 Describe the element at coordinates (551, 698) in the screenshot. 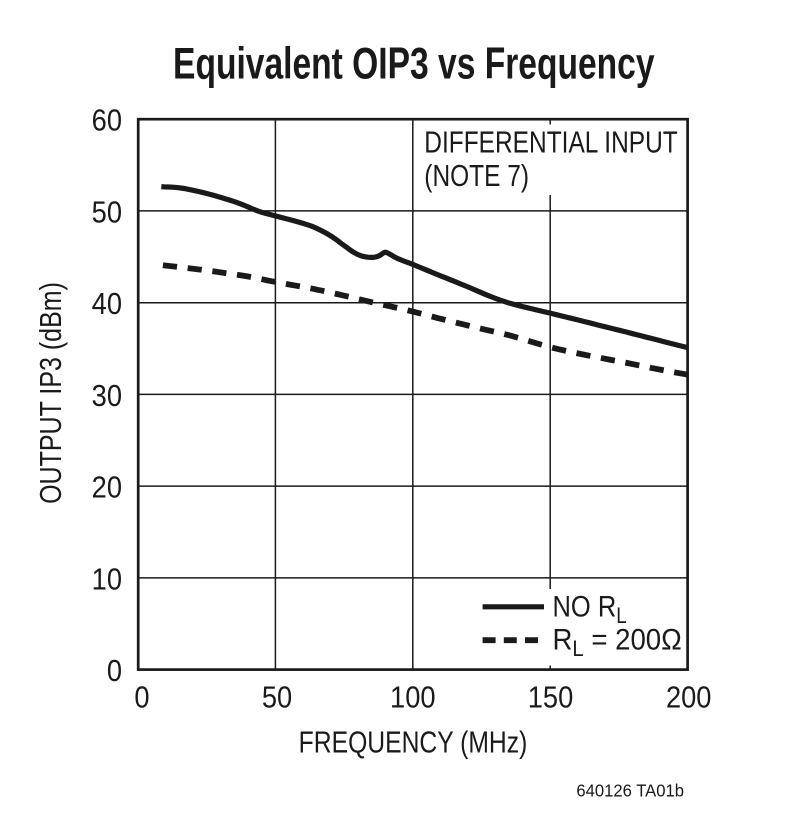

I see `svg-text: 150` at that location.